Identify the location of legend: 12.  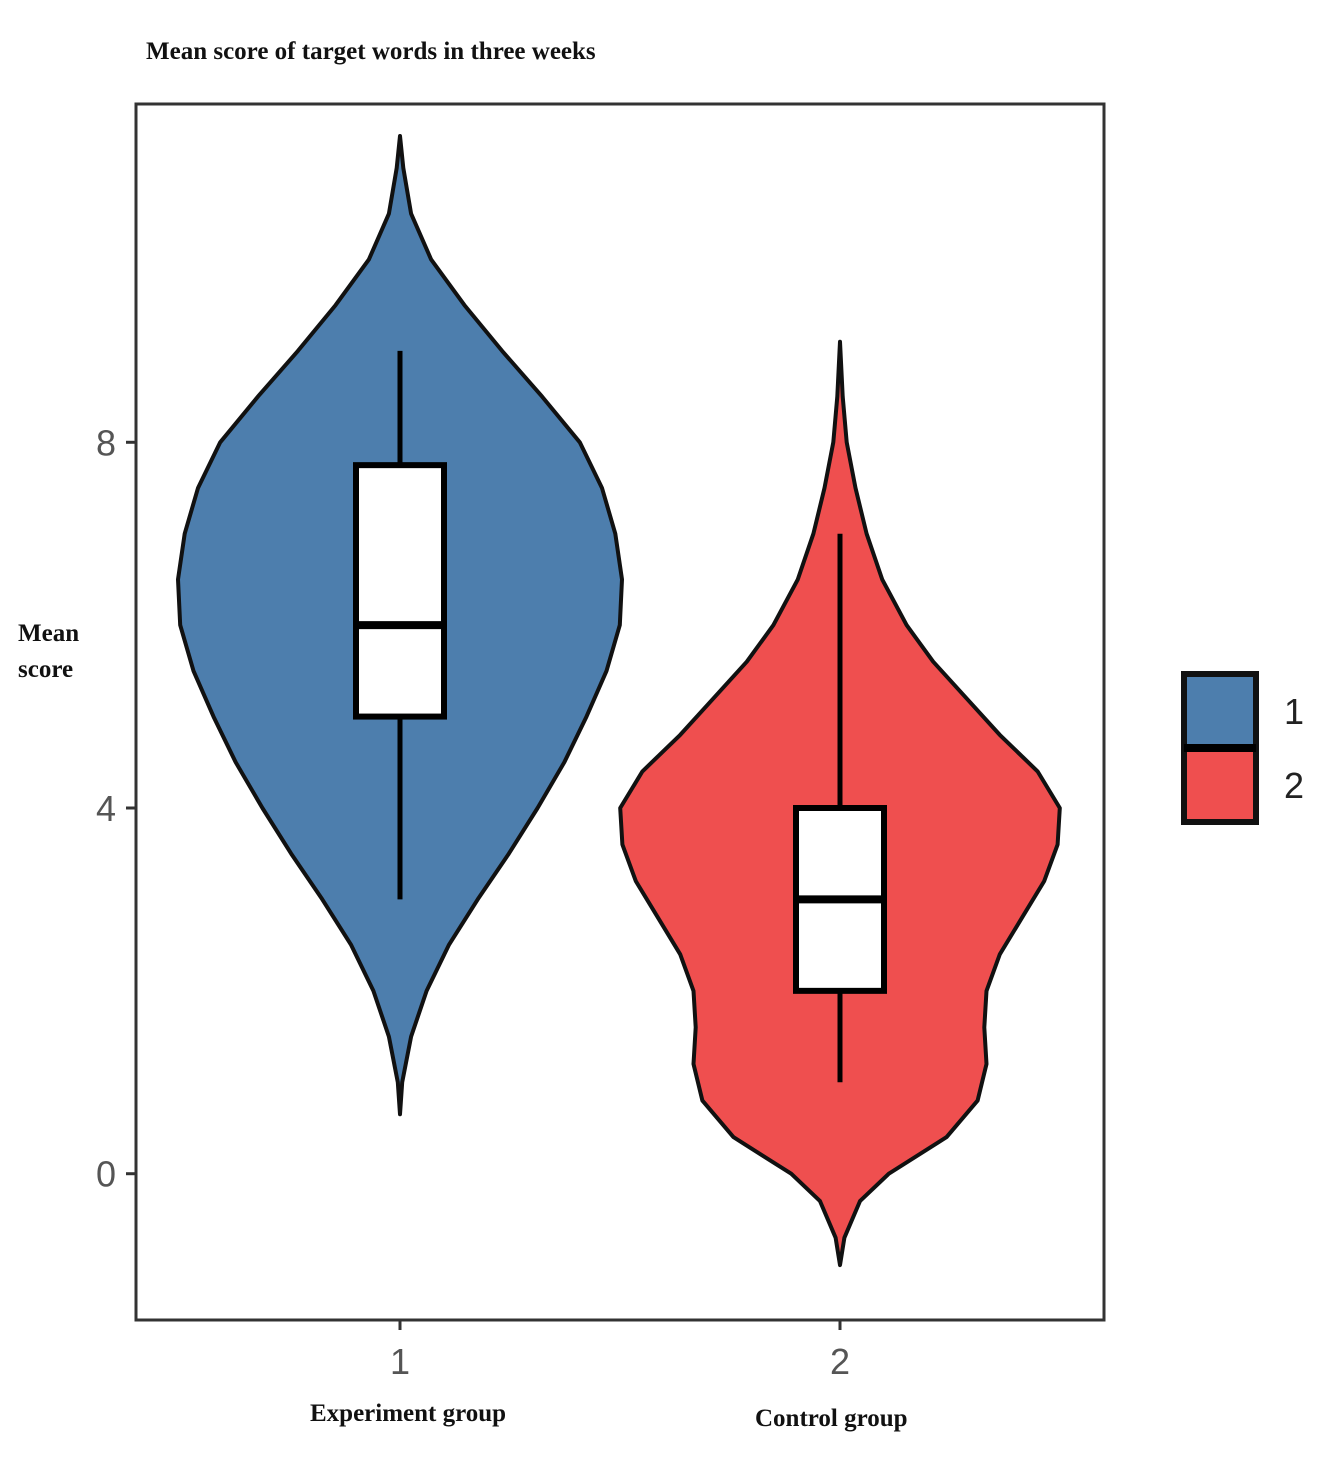
(1242, 748).